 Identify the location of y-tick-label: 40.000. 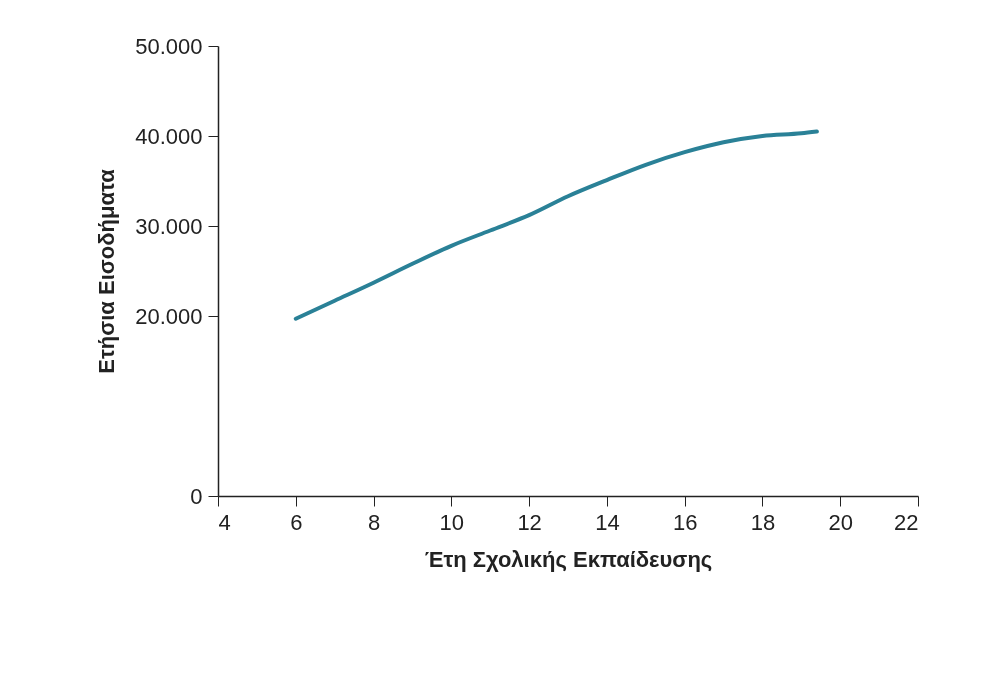
(169, 136).